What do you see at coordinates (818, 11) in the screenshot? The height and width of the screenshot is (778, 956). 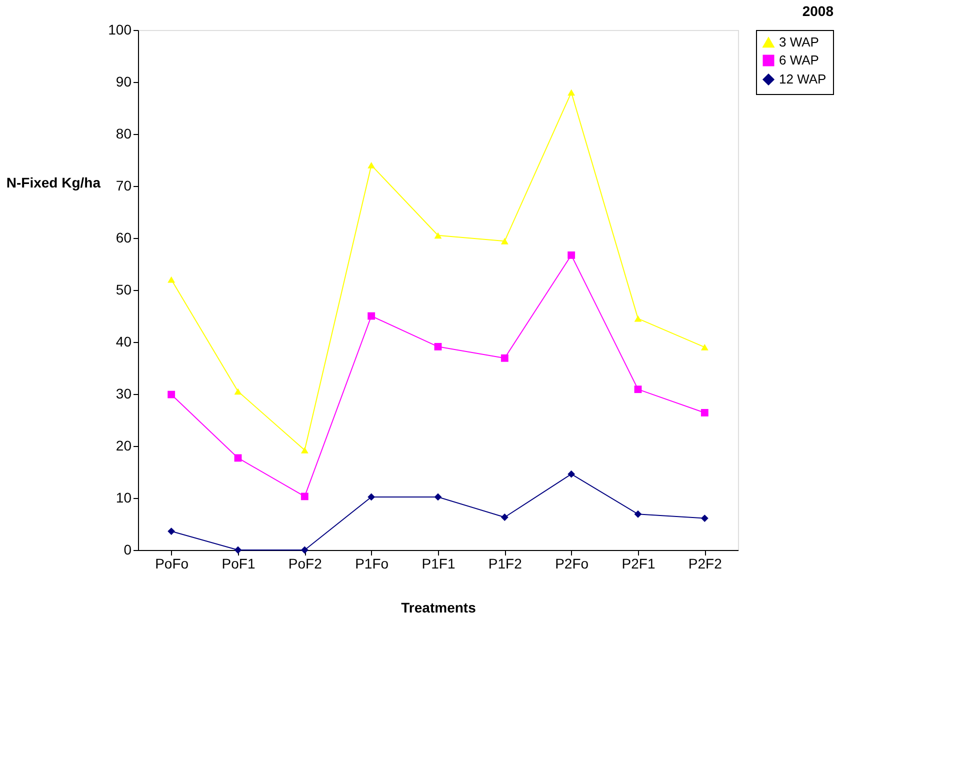 I see `text: 2008` at bounding box center [818, 11].